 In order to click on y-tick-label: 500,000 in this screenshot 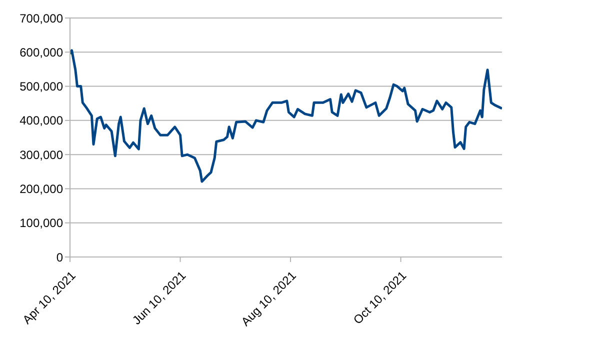, I will do `click(42, 87)`.